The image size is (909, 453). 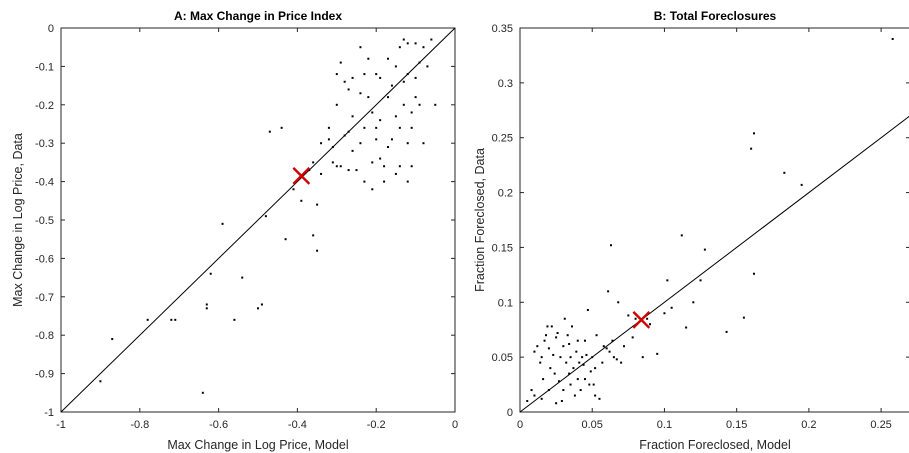 I want to click on y-tick-label: -0.7, so click(x=44, y=298).